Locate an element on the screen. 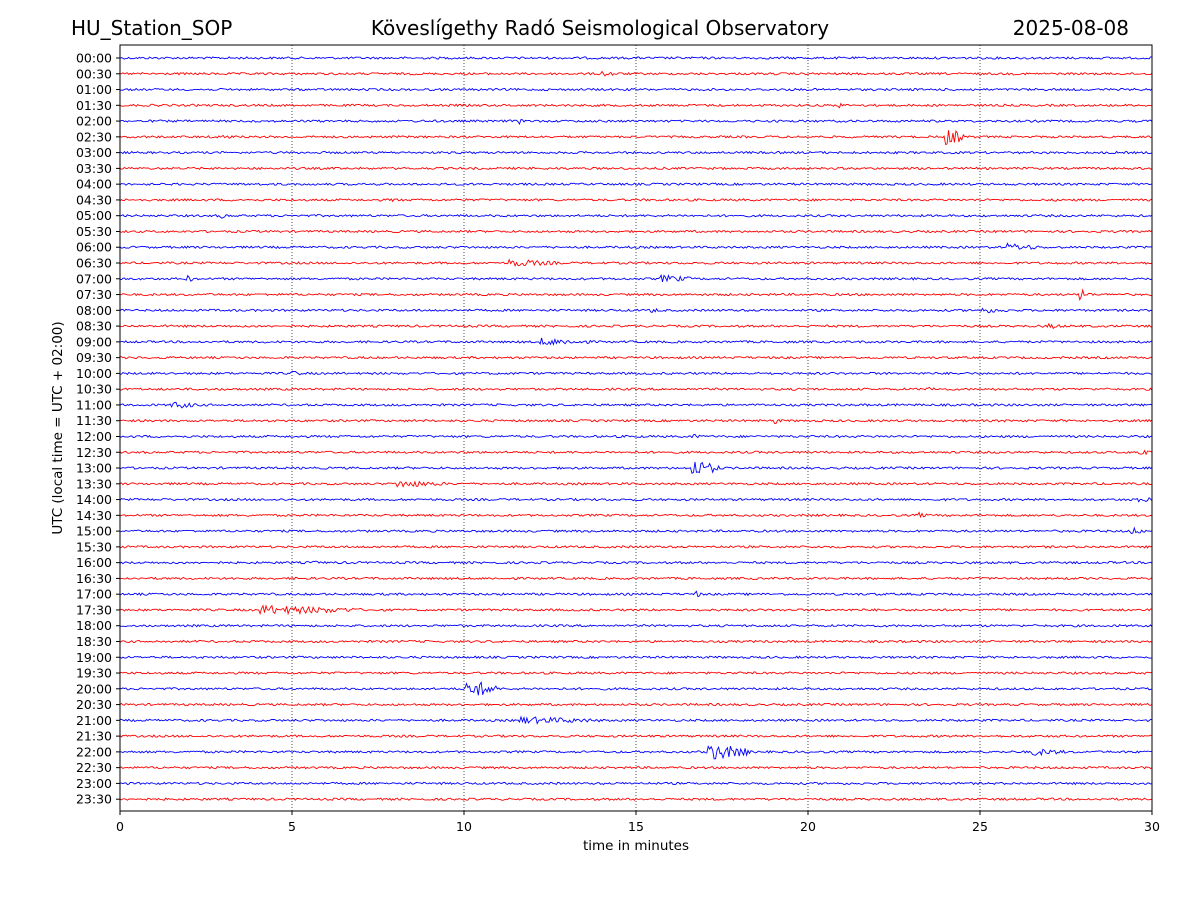 This screenshot has width=1200, height=900. y-tick-label: 15:00 is located at coordinates (94, 531).